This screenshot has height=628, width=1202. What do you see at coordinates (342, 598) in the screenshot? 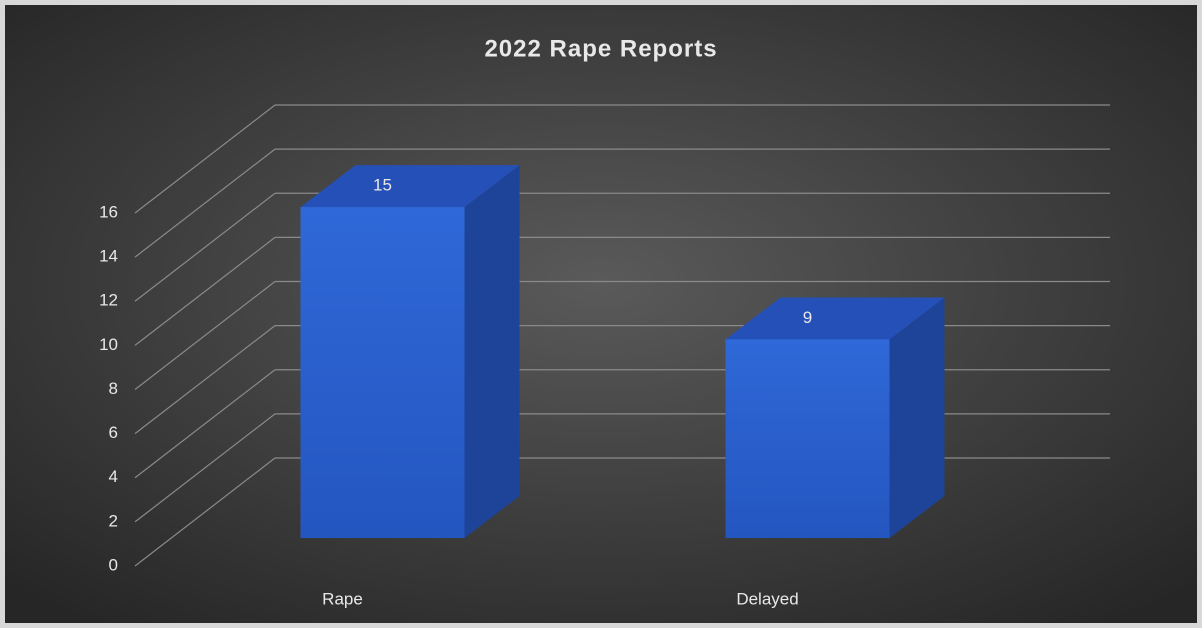
I see `x-tick-label: Rape` at bounding box center [342, 598].